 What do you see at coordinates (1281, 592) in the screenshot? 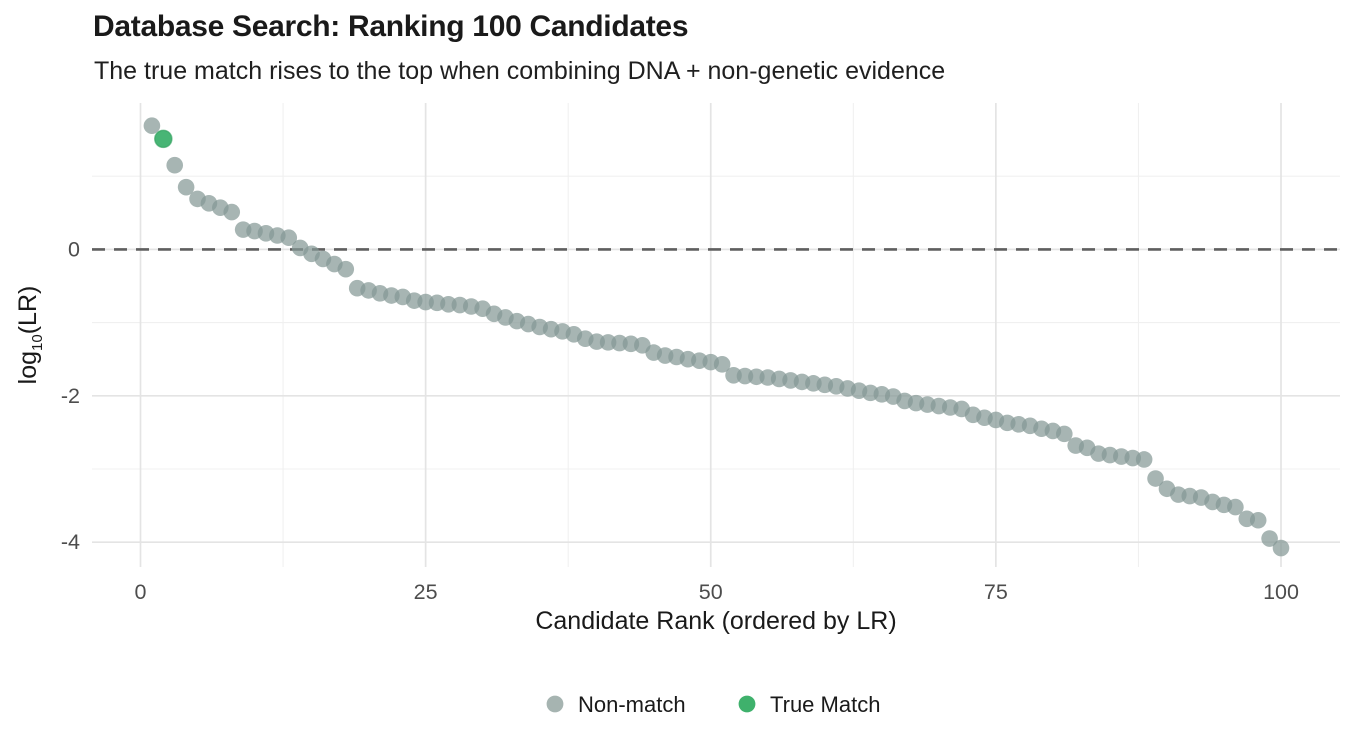
I see `x-tick-label: 100` at bounding box center [1281, 592].